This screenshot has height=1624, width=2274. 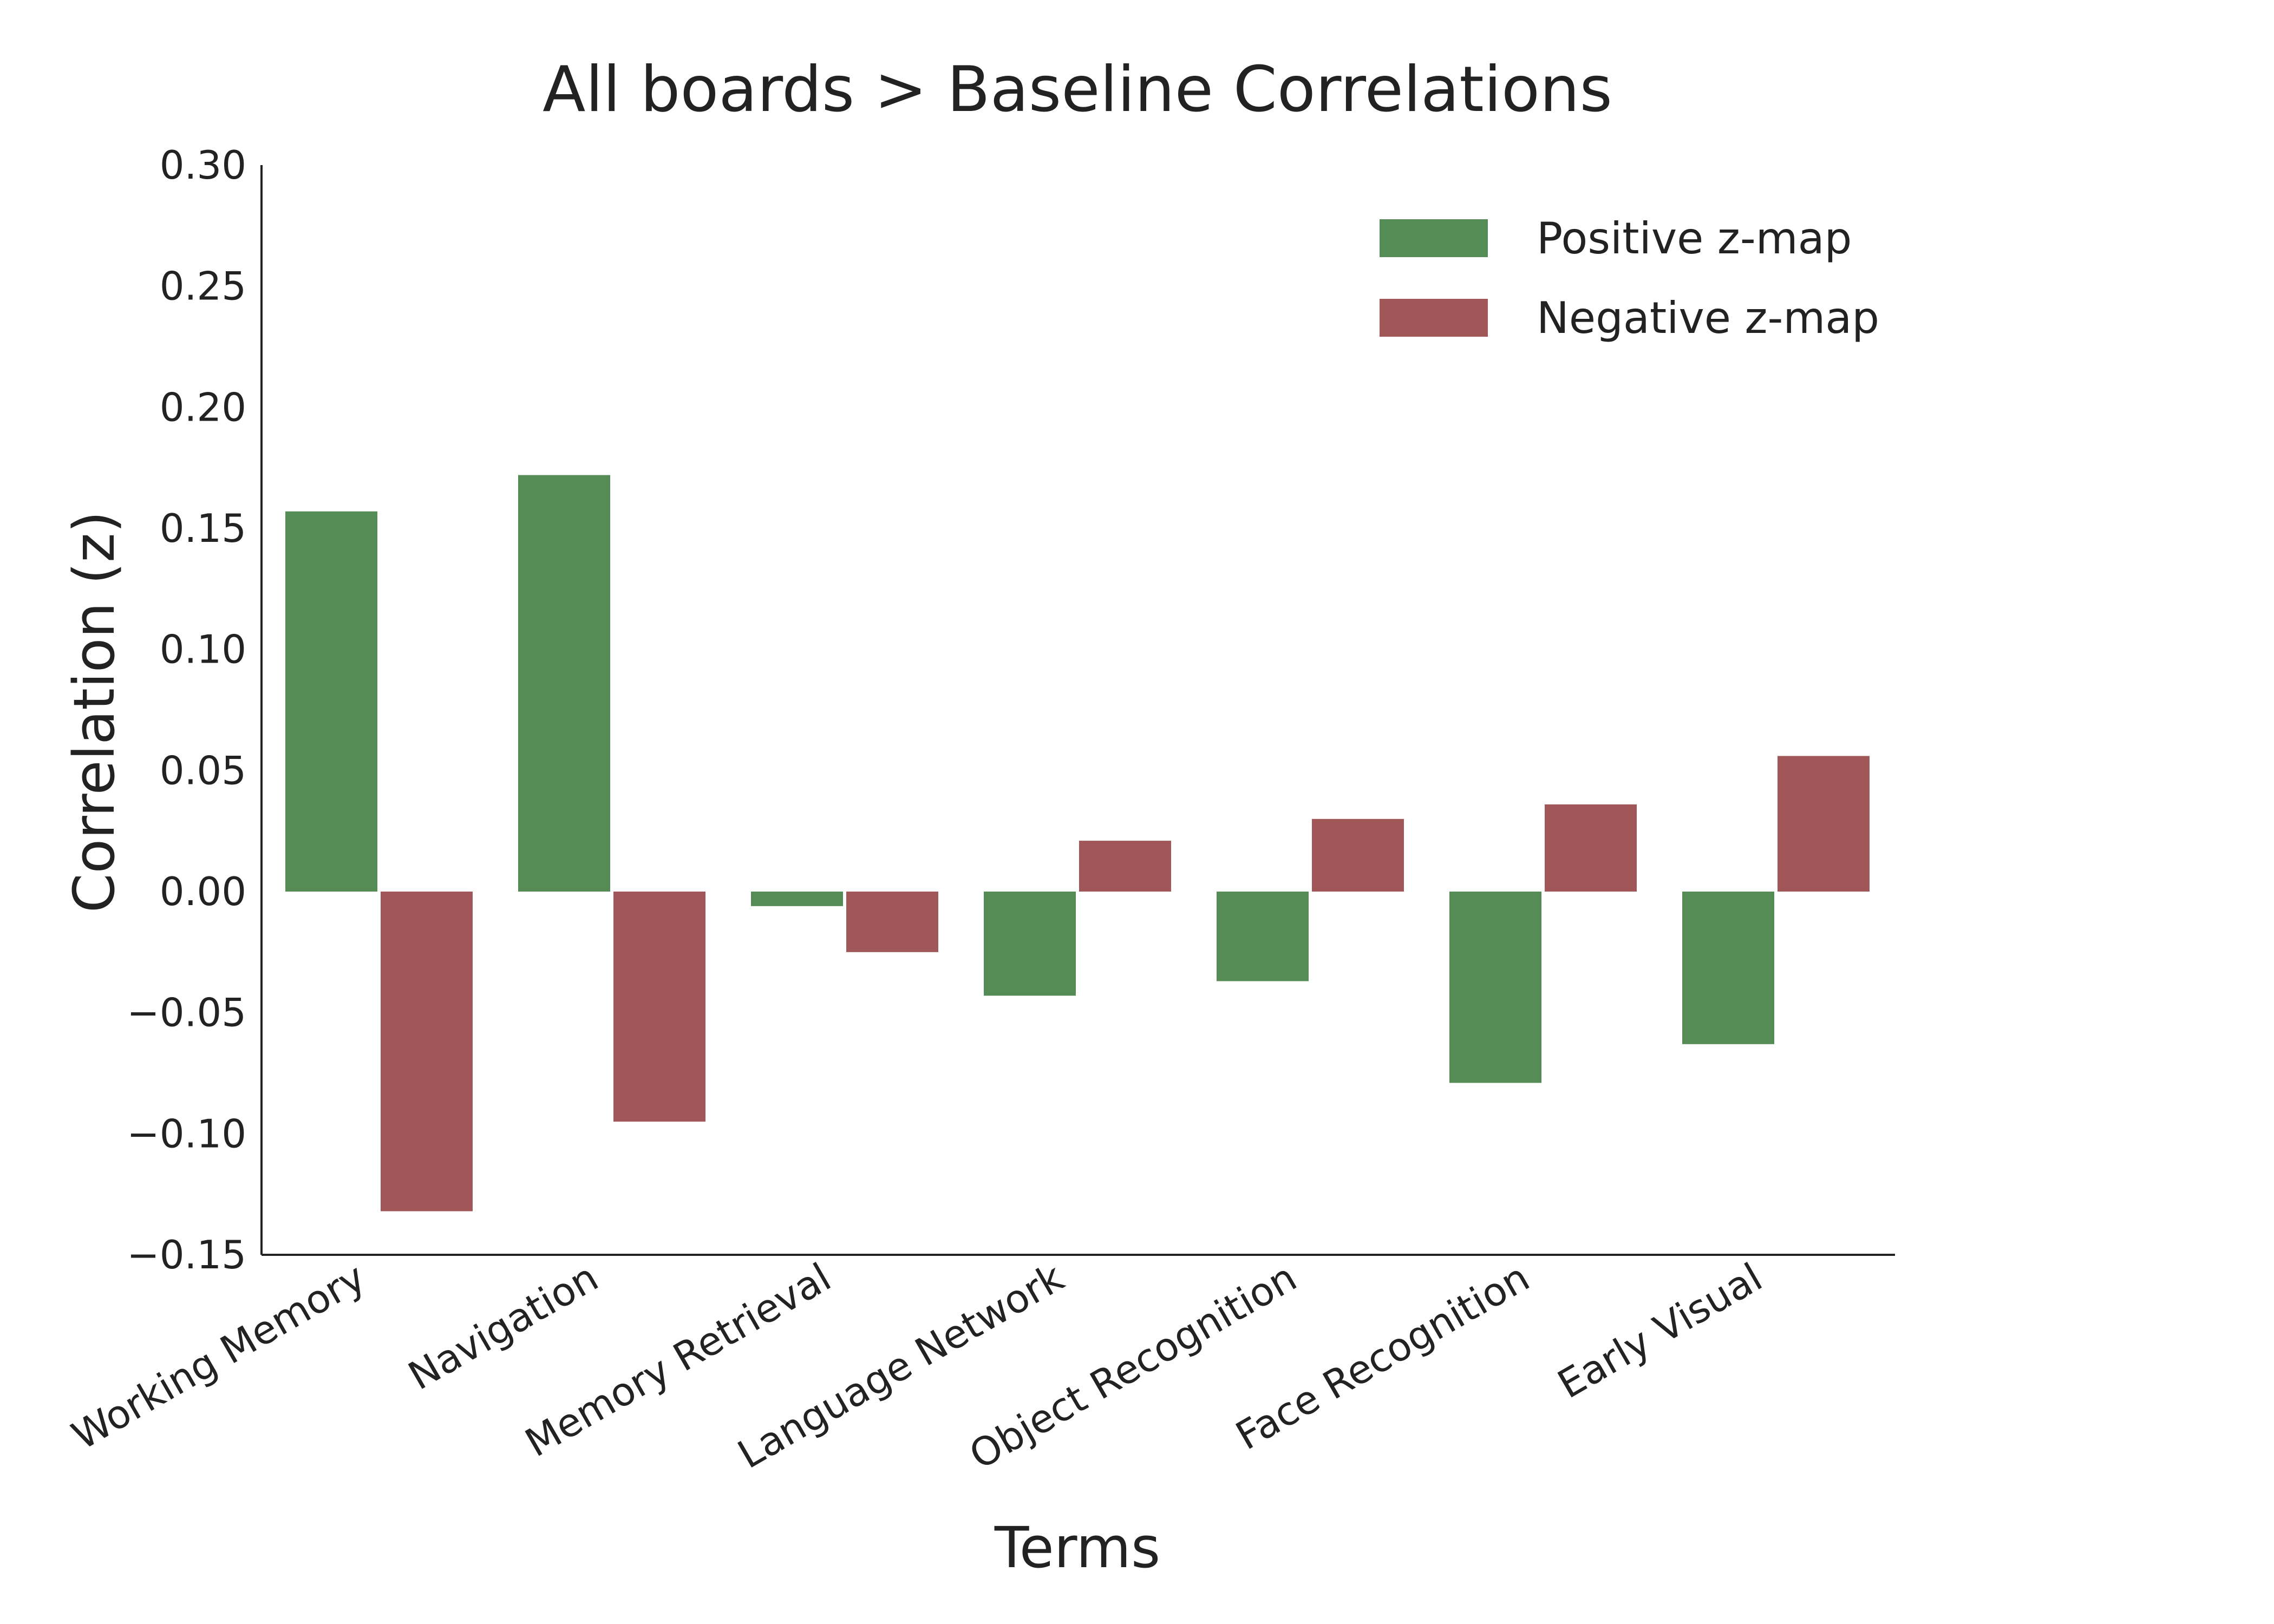 I want to click on negative-bar-object-recognition, so click(x=1358, y=855).